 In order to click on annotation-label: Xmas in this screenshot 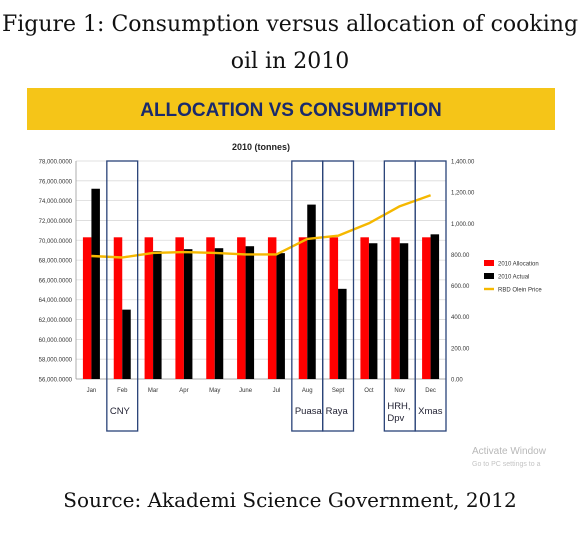, I will do `click(430, 411)`.